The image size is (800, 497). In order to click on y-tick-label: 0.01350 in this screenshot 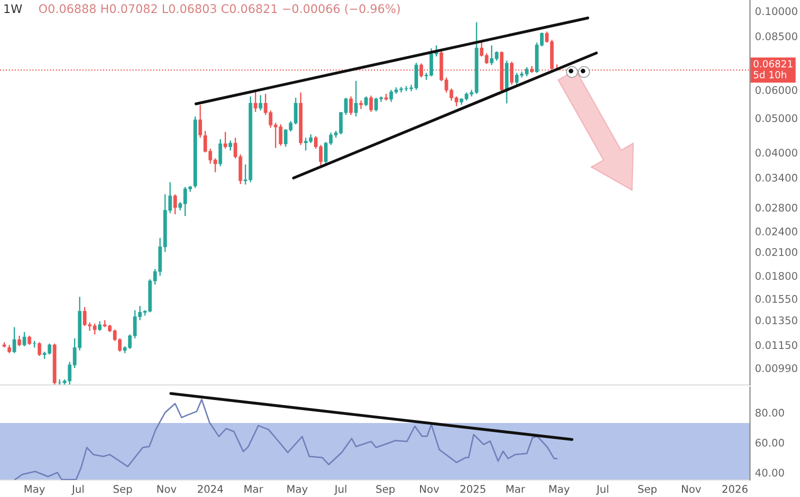, I will do `click(777, 320)`.